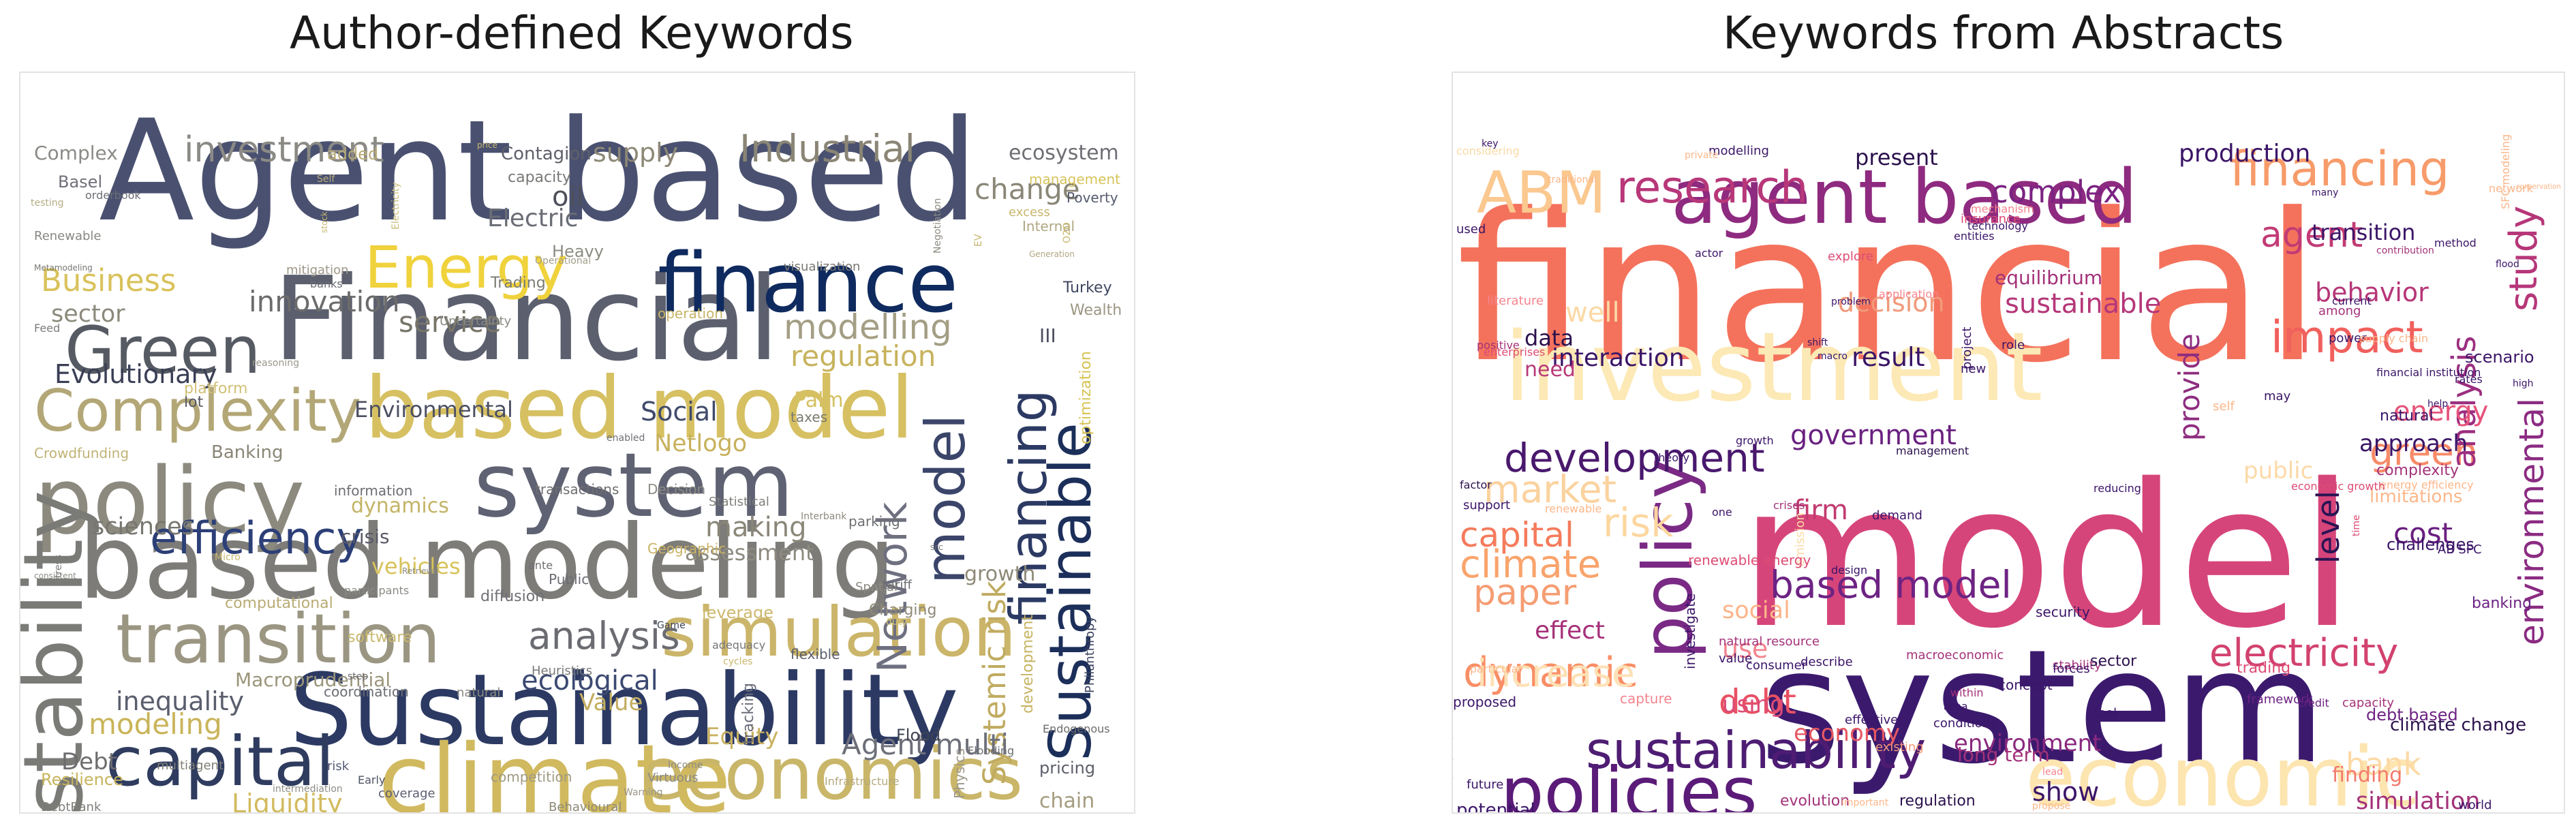 The width and height of the screenshot is (2576, 828). Describe the element at coordinates (2313, 703) in the screenshot. I see `keyword-credit: credit` at that location.